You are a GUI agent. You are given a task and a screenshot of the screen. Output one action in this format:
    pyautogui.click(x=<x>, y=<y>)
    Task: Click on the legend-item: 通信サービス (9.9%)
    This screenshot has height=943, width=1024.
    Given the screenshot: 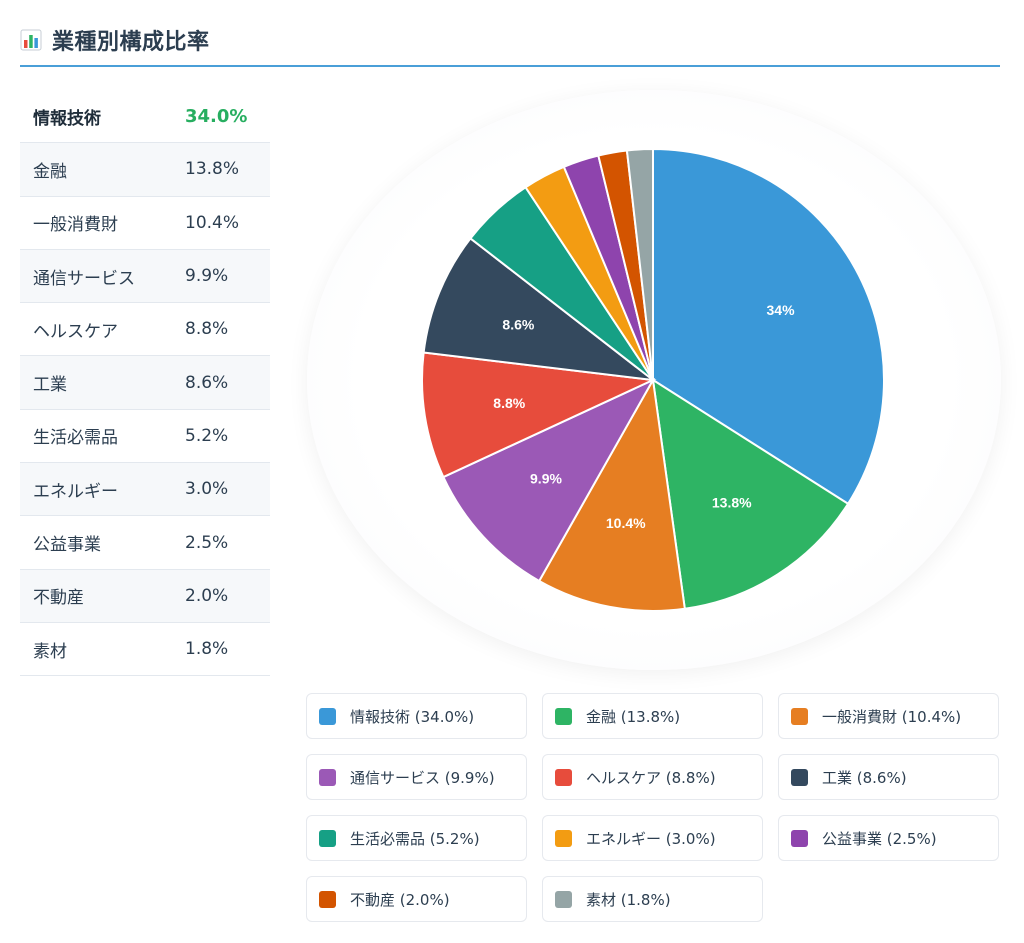 What is the action you would take?
    pyautogui.click(x=416, y=777)
    